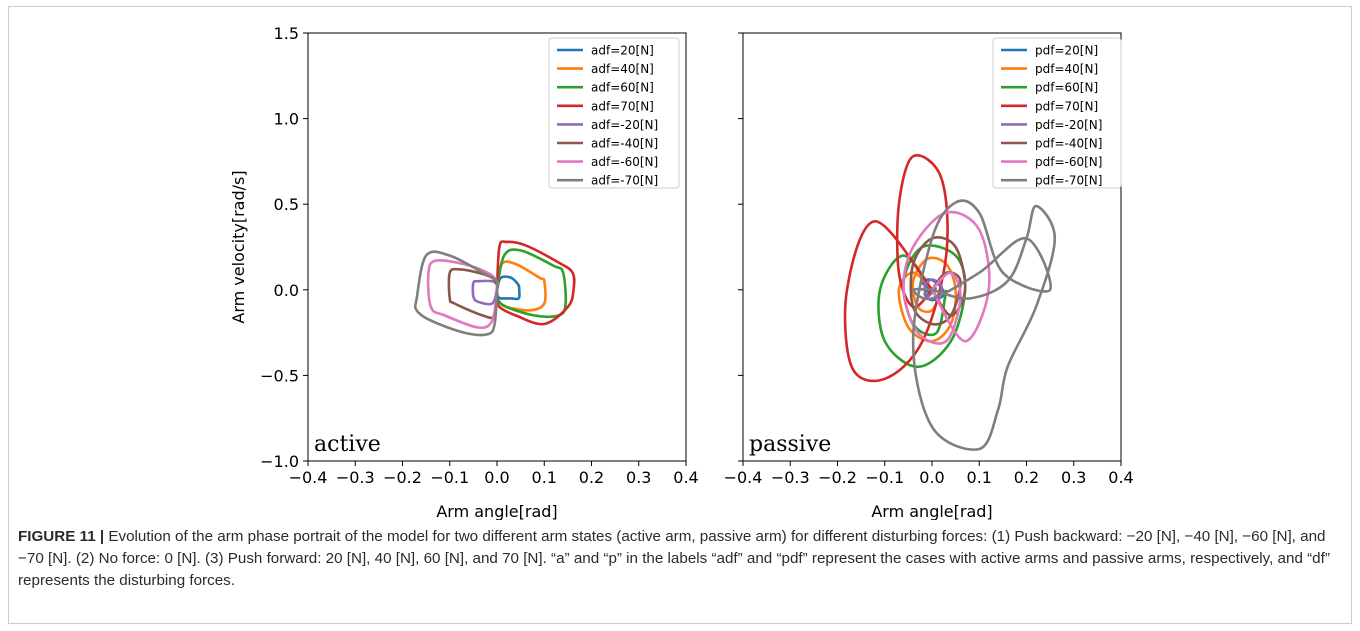  What do you see at coordinates (508, 288) in the screenshot?
I see `series-line-adf=20[N]` at bounding box center [508, 288].